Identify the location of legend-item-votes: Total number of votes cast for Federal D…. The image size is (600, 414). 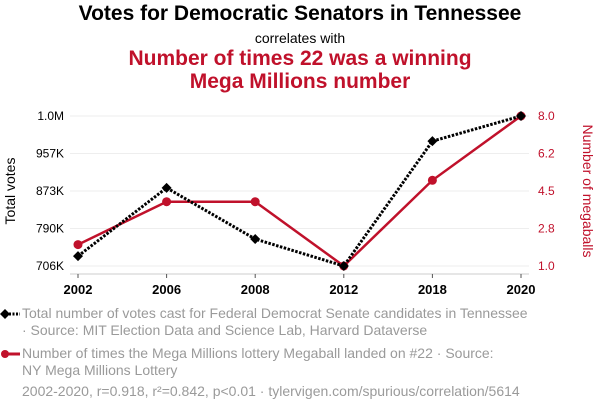
(300, 322).